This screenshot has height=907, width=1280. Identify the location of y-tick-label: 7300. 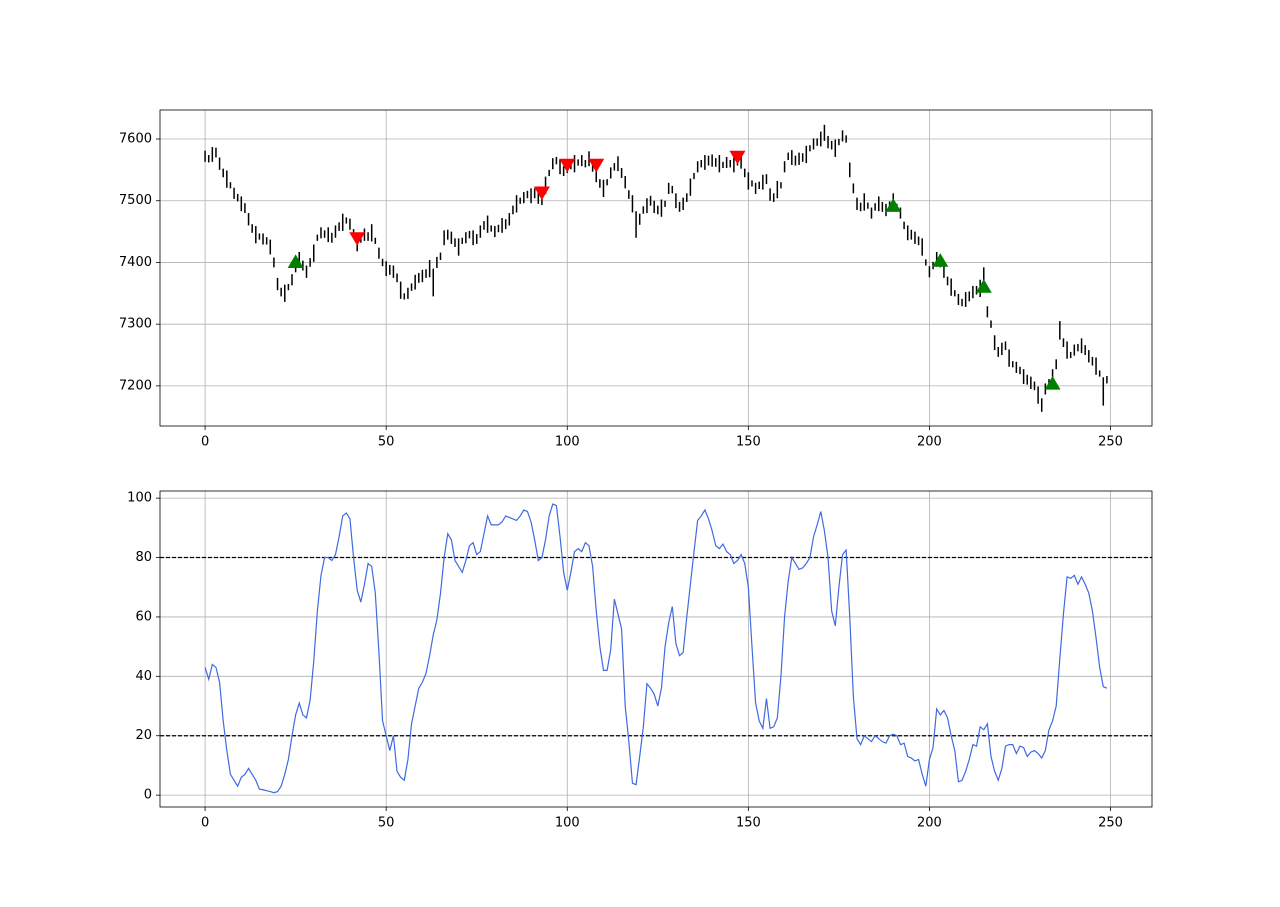
(135, 324).